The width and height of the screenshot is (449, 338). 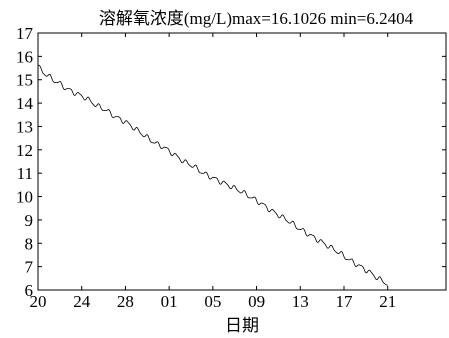 I want to click on y-tick-label: 8, so click(x=29, y=243).